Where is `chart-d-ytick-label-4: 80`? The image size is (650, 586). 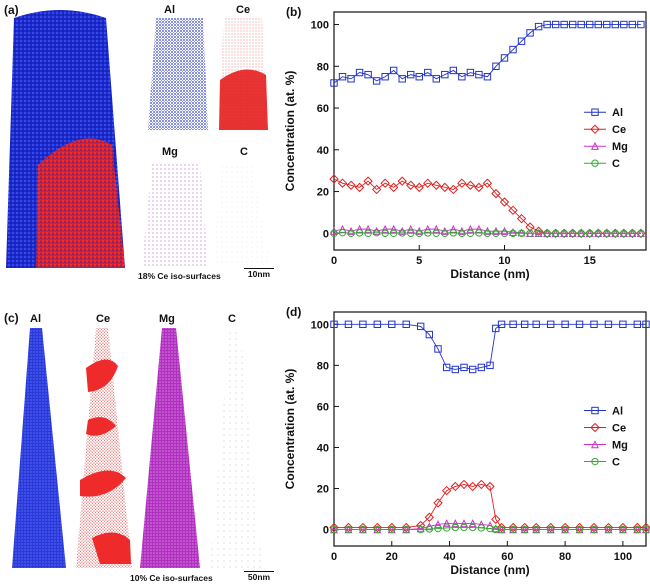 chart-d-ytick-label-4: 80 is located at coordinates (323, 366).